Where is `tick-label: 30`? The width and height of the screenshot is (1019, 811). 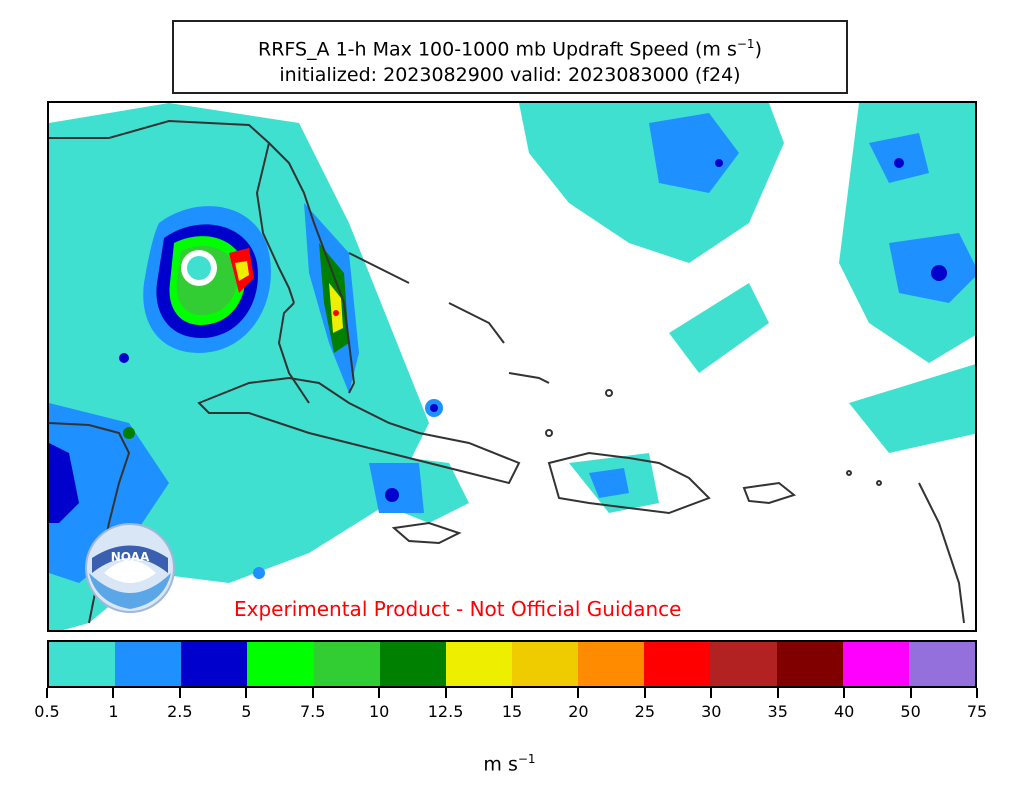
tick-label: 30 is located at coordinates (711, 711).